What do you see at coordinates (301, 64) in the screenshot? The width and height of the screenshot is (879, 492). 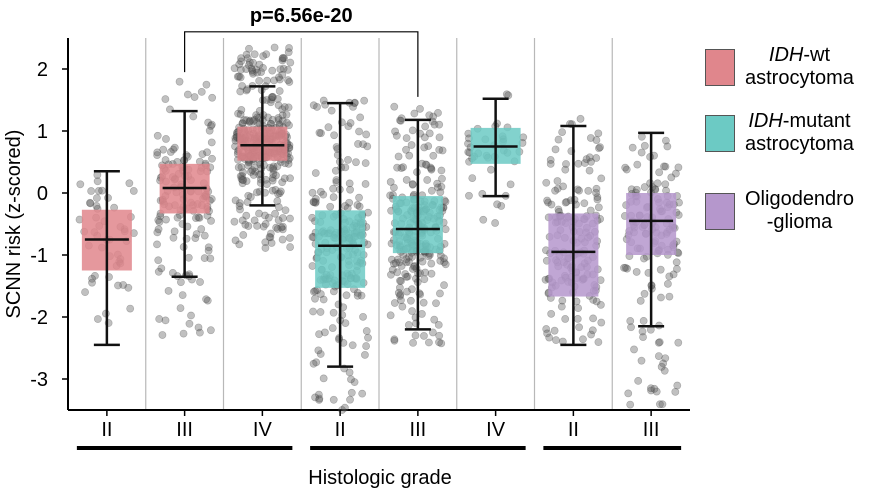 I see `significance-bracket` at bounding box center [301, 64].